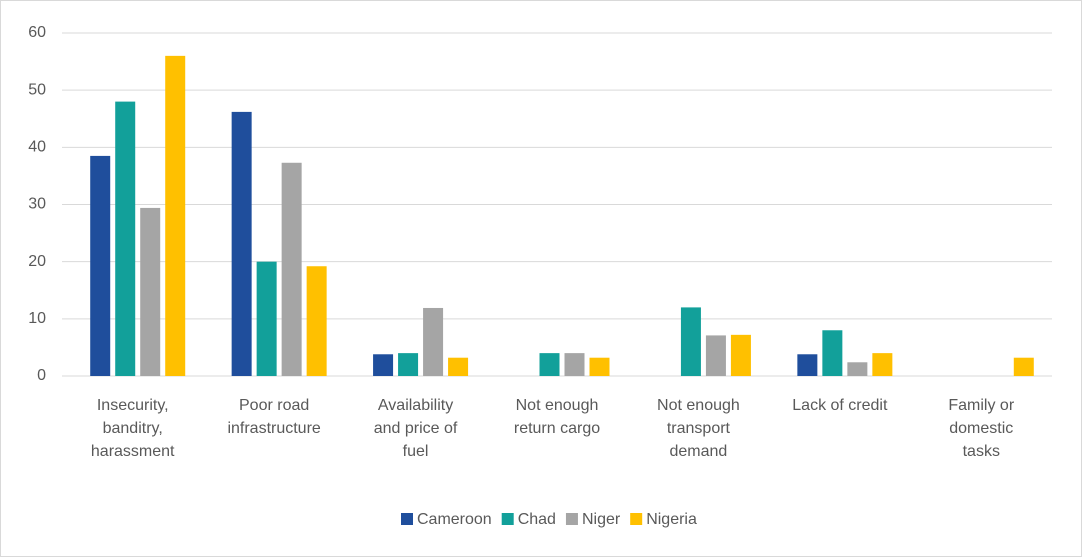 This screenshot has width=1082, height=557. What do you see at coordinates (671, 519) in the screenshot?
I see `legend-label: Nigeria` at bounding box center [671, 519].